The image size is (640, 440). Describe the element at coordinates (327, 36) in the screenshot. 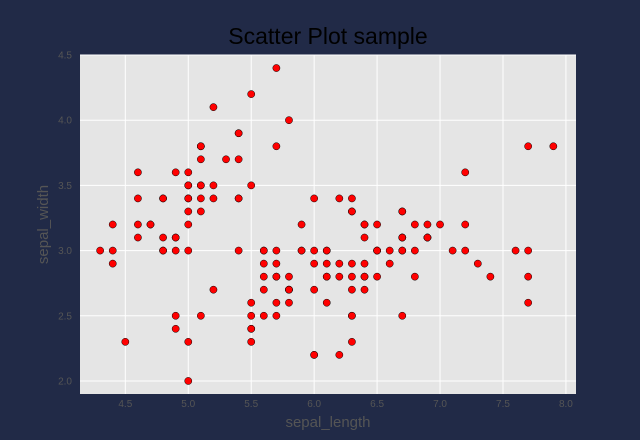

I see `chart-title: Scatter Plot sample` at that location.